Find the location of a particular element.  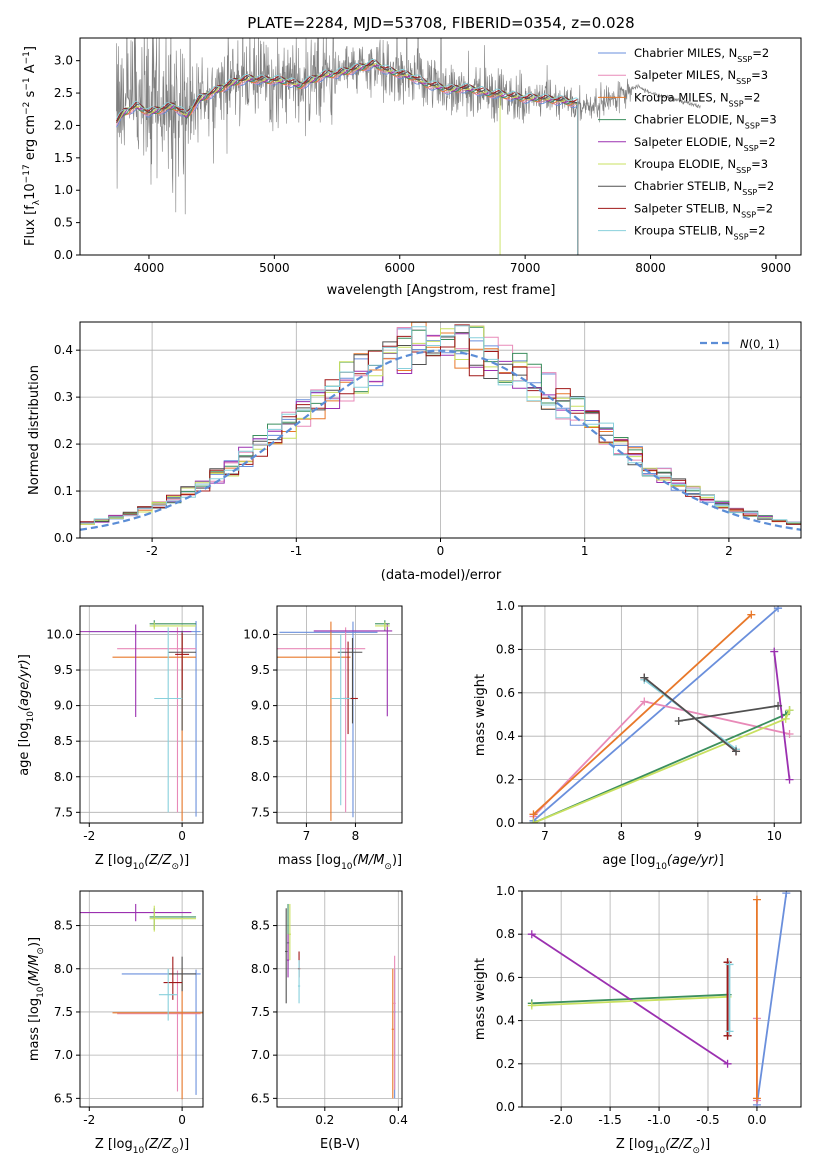

x-tick-label: 6000 is located at coordinates (399, 268).